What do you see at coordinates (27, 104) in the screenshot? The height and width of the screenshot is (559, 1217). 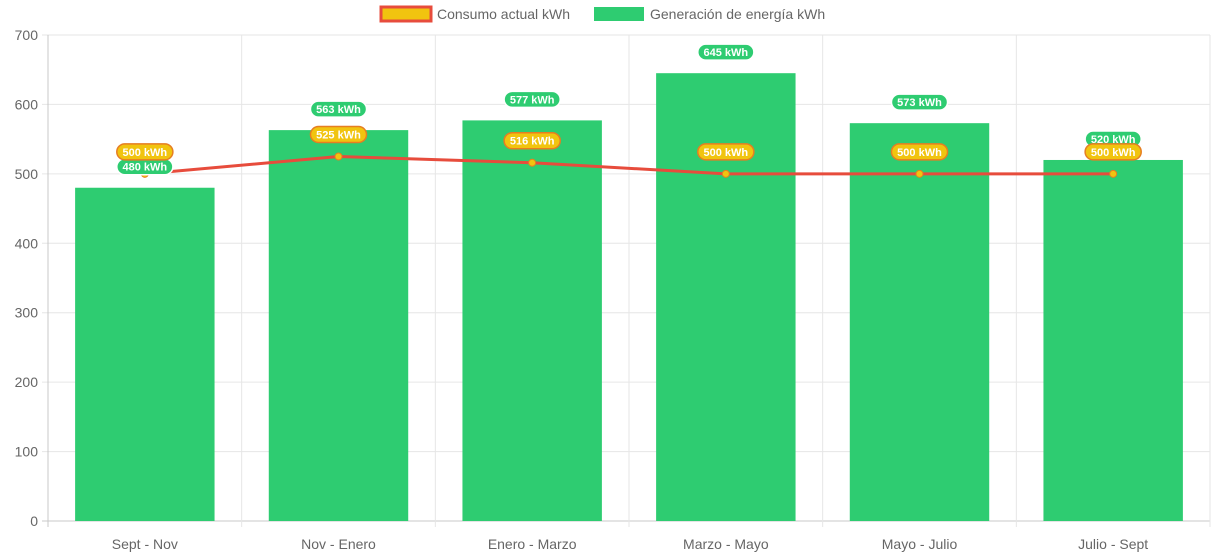 I see `y-tick-label: 600` at bounding box center [27, 104].